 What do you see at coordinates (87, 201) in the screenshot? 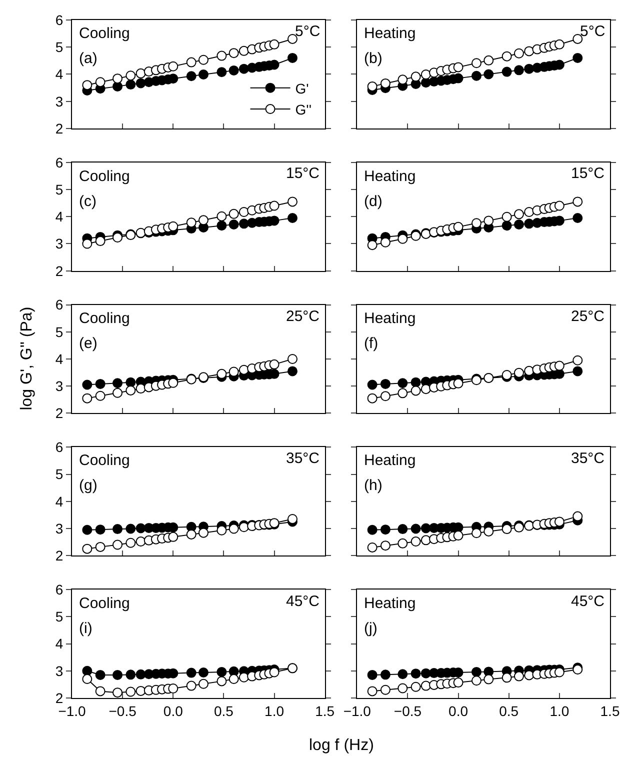
I see `annotation: (c)` at bounding box center [87, 201].